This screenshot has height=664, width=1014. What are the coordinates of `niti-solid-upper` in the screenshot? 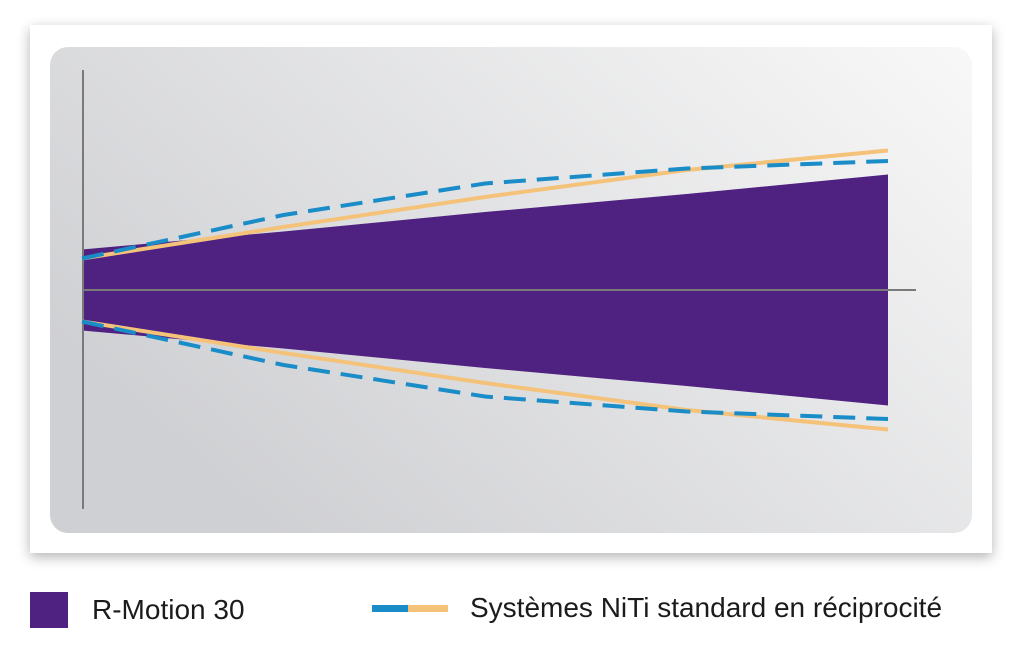 It's located at (485, 204).